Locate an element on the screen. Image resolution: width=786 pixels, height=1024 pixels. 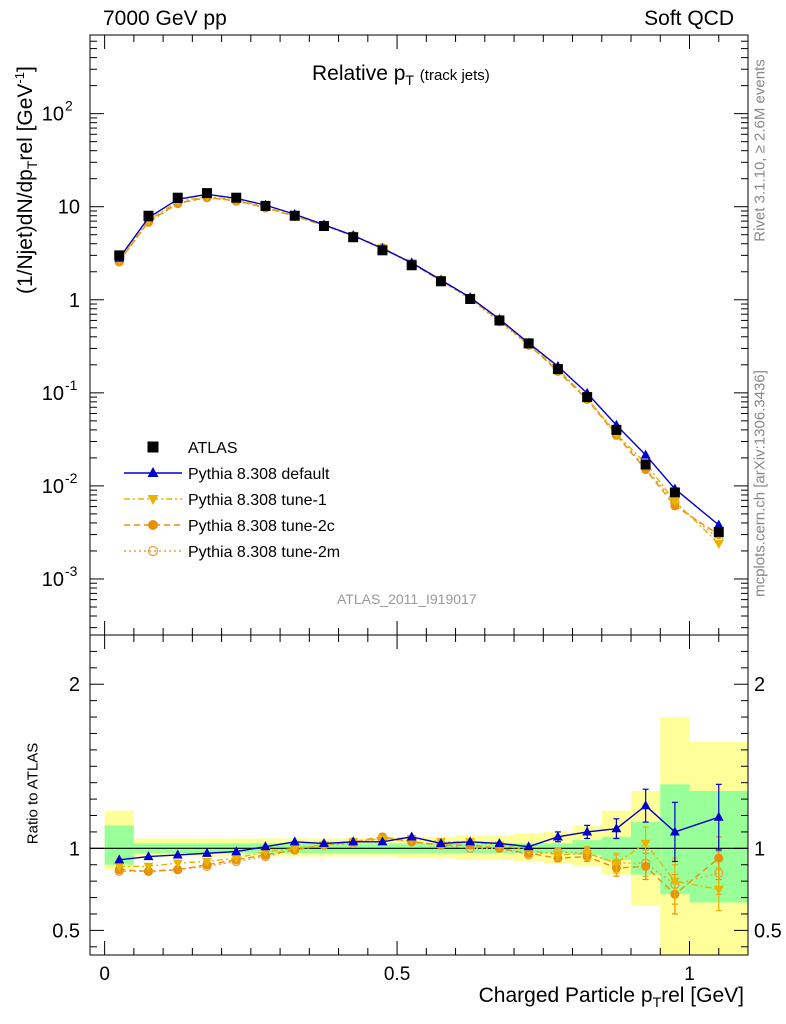
upper-y-label-sup: -1 is located at coordinates (19, 78).